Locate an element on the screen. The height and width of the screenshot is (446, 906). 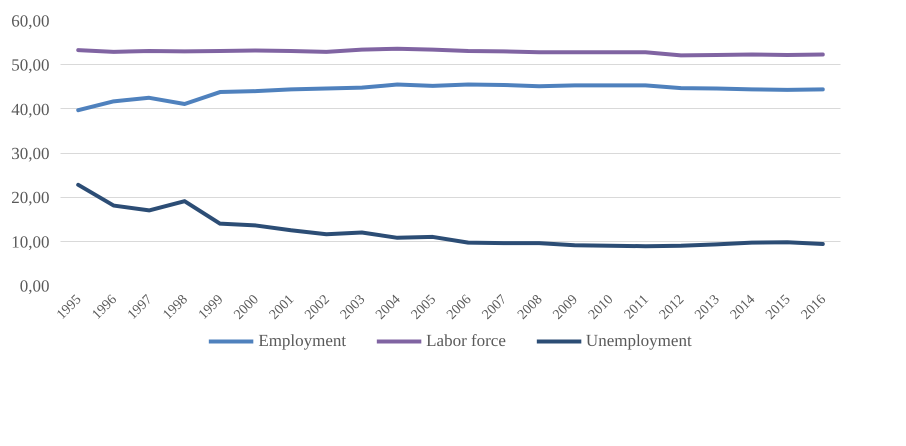
x-tick-label: 2011 is located at coordinates (637, 307).